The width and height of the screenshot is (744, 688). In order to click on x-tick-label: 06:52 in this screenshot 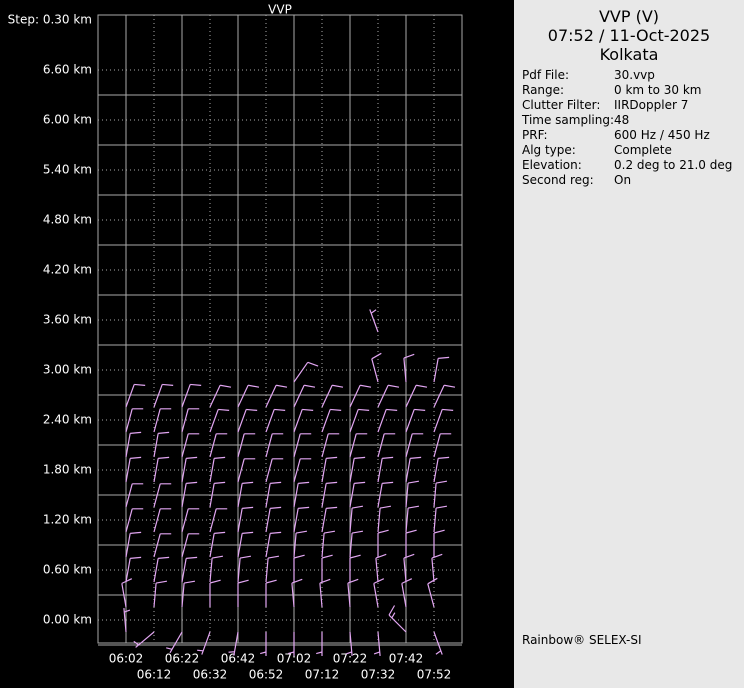, I will do `click(266, 675)`.